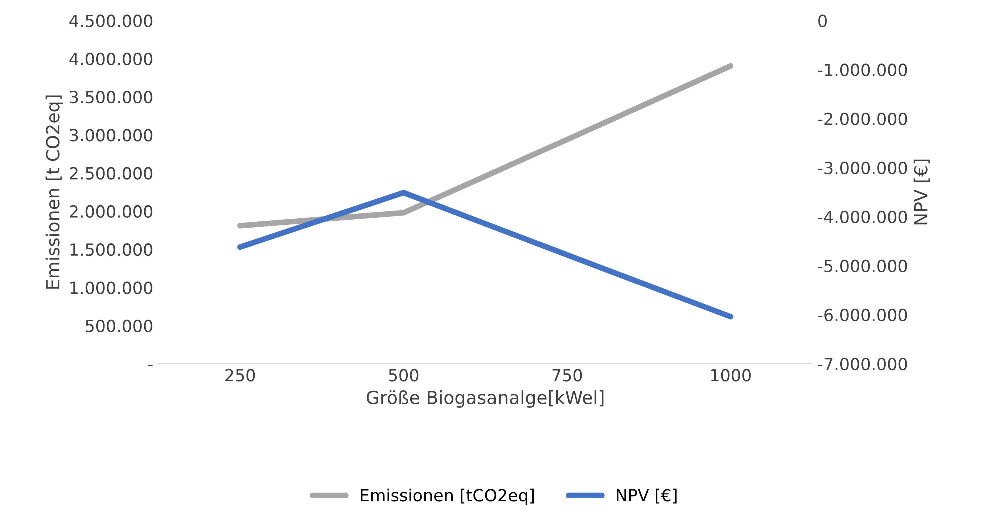 This screenshot has height=520, width=991. Describe the element at coordinates (731, 375) in the screenshot. I see `x-tick-label: 1000` at that location.